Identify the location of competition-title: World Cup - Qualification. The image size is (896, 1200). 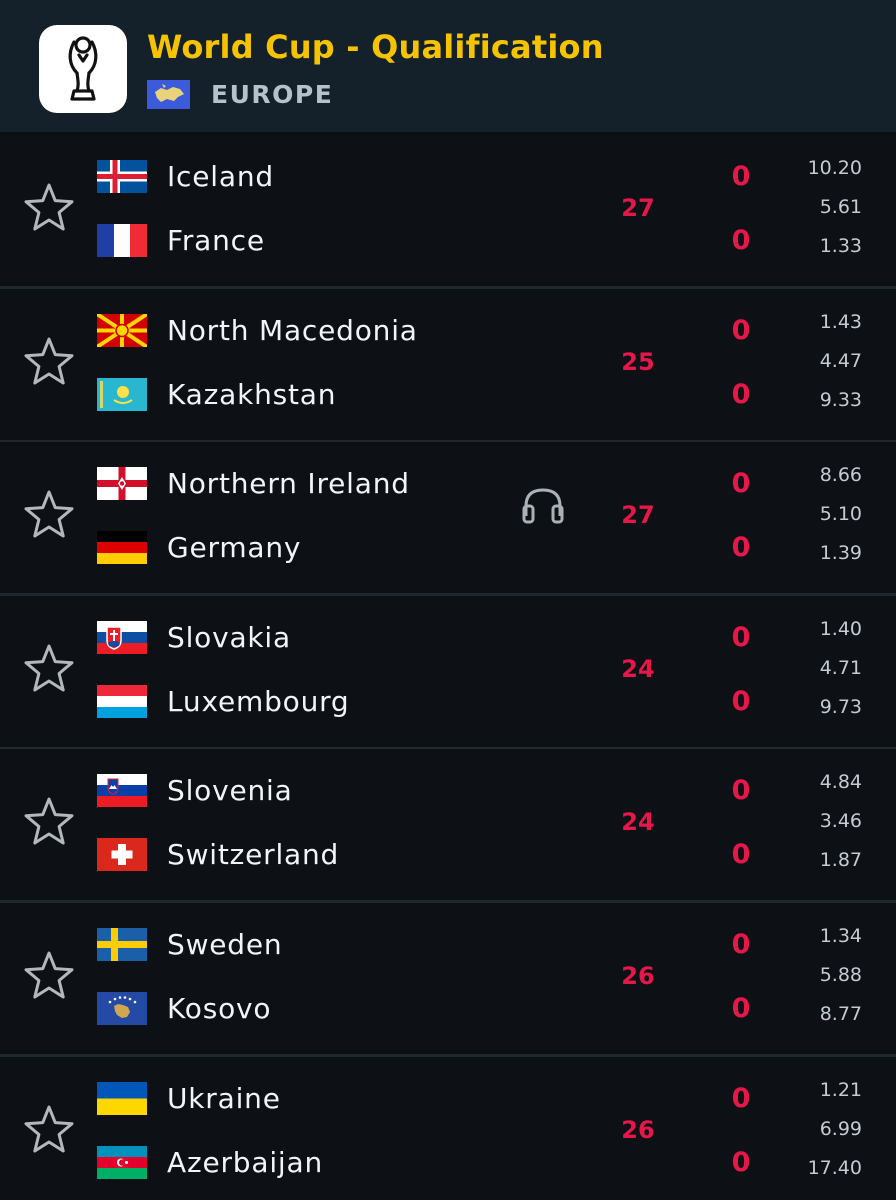
(375, 47).